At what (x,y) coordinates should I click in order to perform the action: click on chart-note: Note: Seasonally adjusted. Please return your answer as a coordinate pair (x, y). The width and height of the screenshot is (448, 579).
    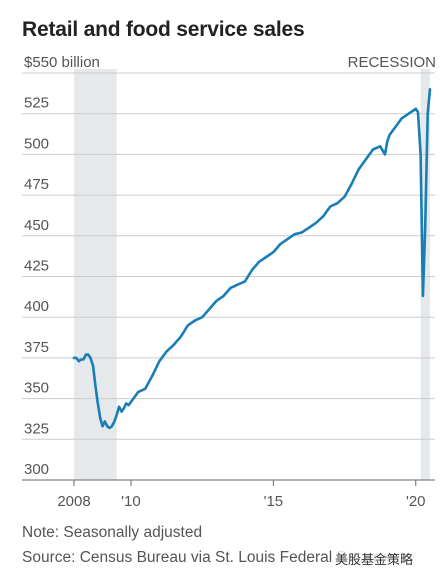
    Looking at the image, I should click on (112, 532).